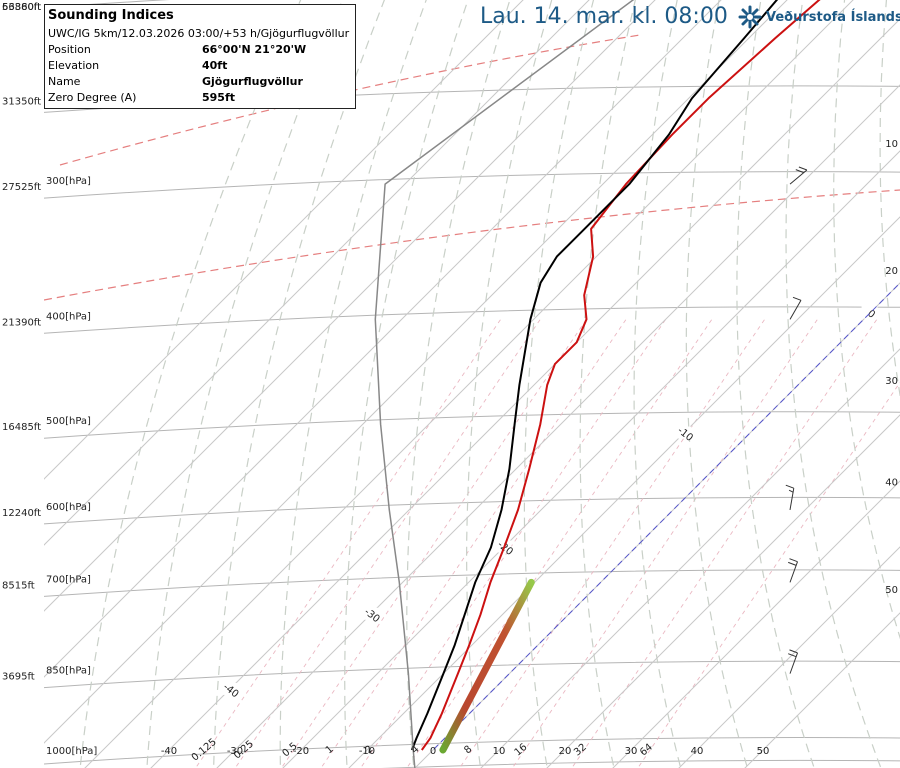  I want to click on right-axis-label: 0, so click(895, 0).